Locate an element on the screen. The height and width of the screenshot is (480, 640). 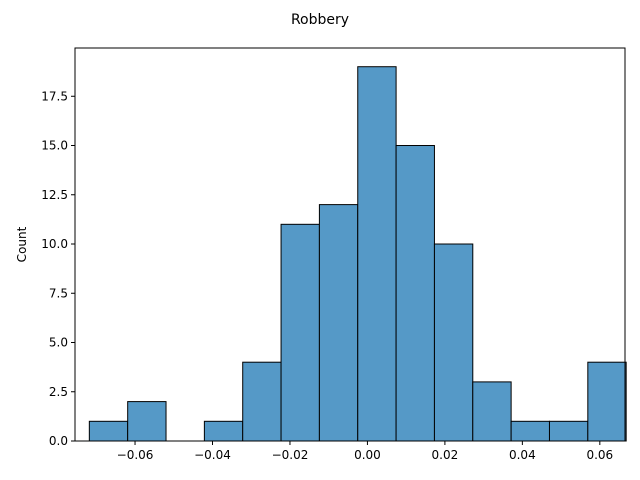
x-tick-label-1: −0.04 is located at coordinates (212, 455).